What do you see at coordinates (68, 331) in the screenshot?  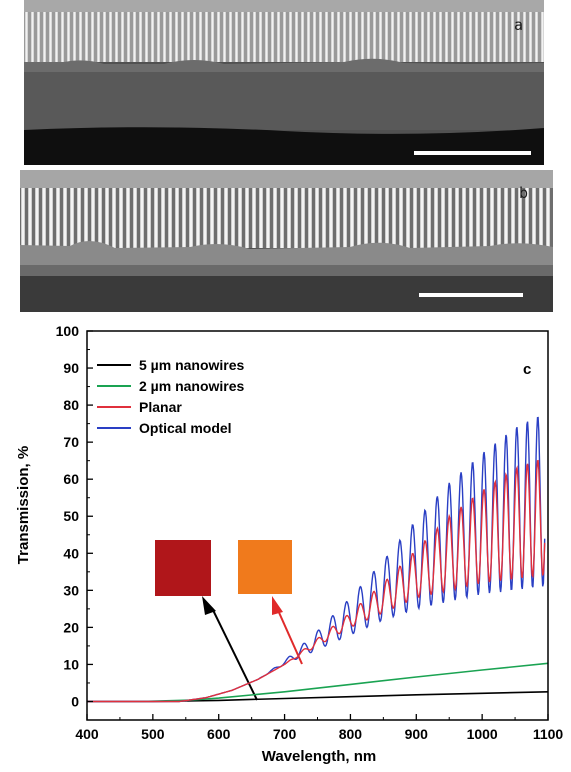 I see `y-tick-label: 100` at bounding box center [68, 331].